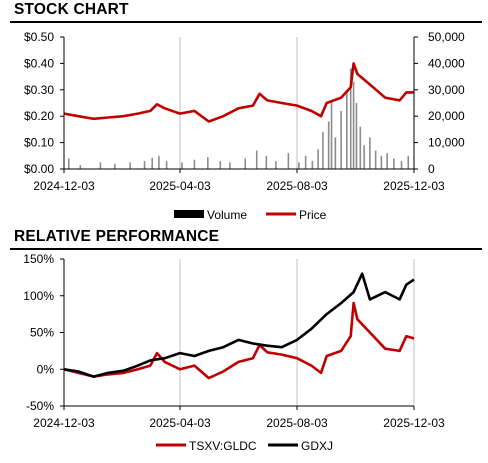 Image resolution: width=488 pixels, height=463 pixels. What do you see at coordinates (39, 116) in the screenshot?
I see `stock-y-left-tick-label: $0.20` at bounding box center [39, 116].